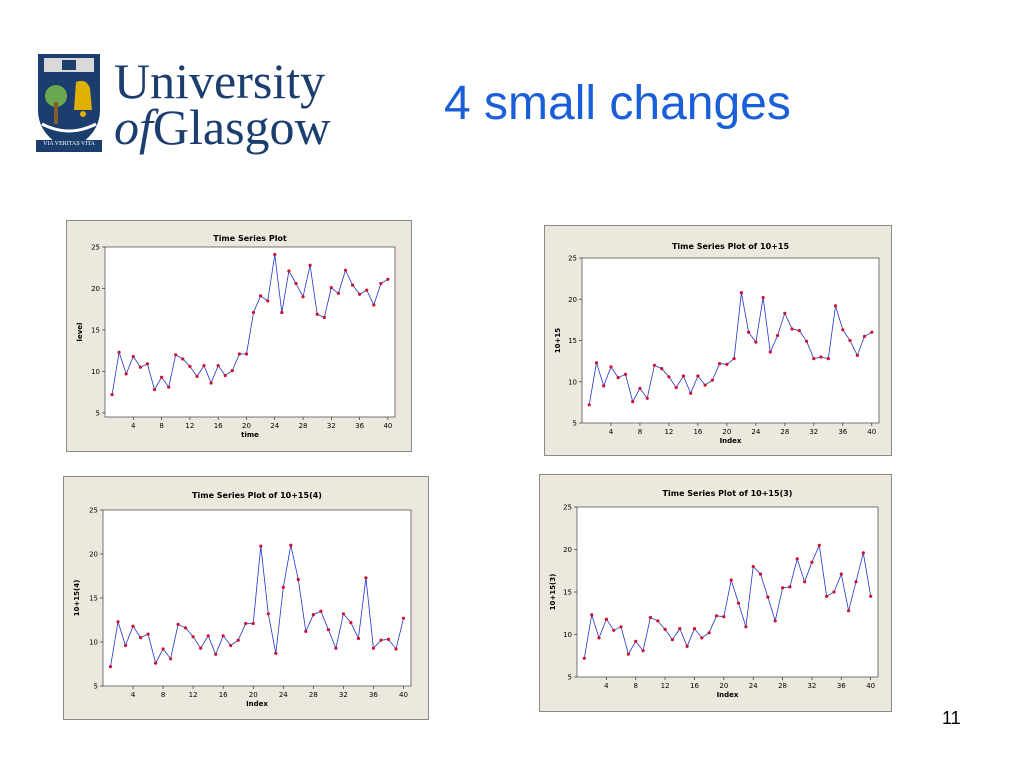 The image size is (1024, 768). What do you see at coordinates (222, 127) in the screenshot?
I see `logo-text-of-glasgow: ofGlasgow` at bounding box center [222, 127].